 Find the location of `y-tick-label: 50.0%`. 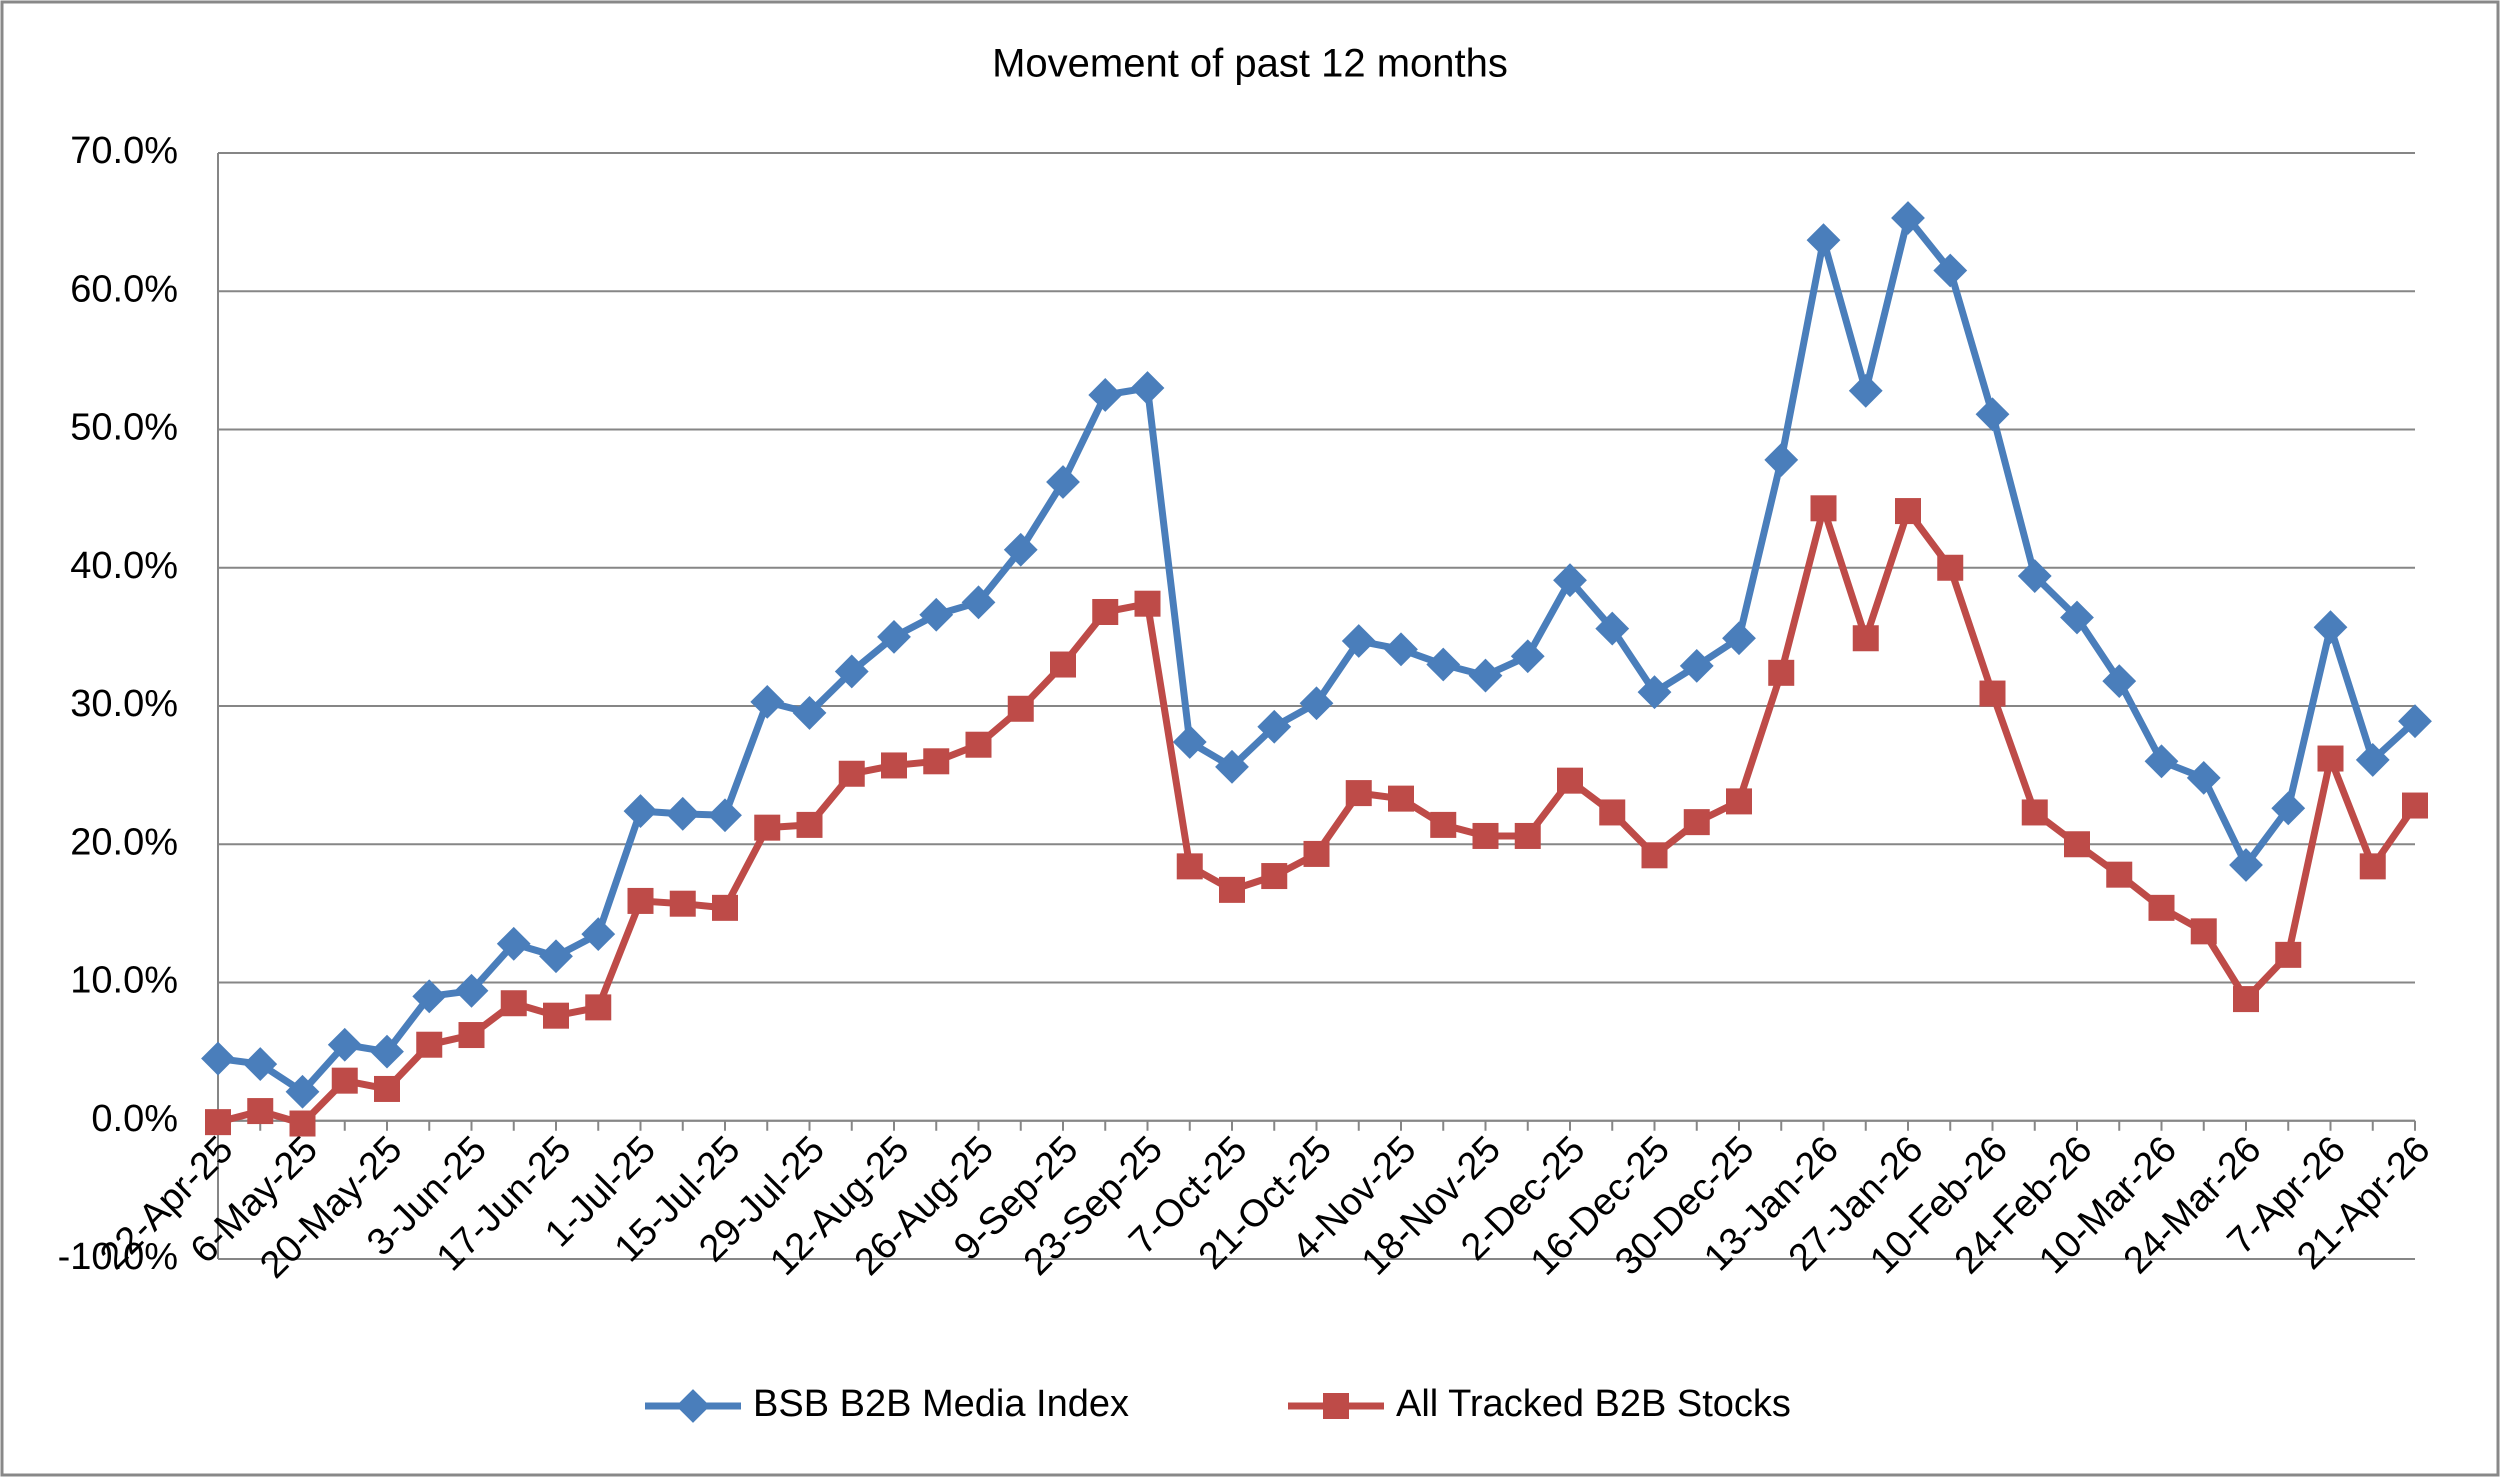

y-tick-label: 50.0% is located at coordinates (124, 428).